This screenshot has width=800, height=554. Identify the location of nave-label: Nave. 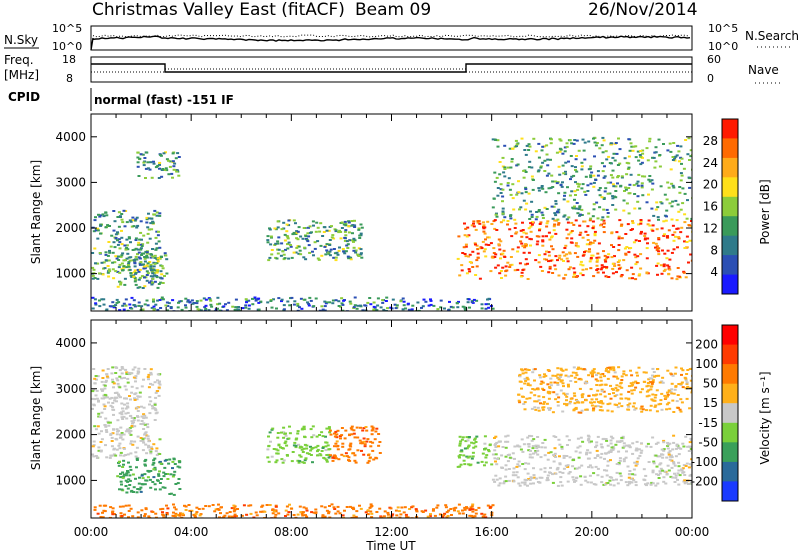
(763, 70).